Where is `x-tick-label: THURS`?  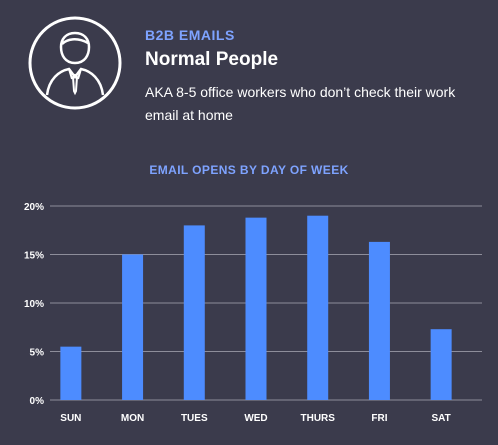 x-tick-label: THURS is located at coordinates (317, 418).